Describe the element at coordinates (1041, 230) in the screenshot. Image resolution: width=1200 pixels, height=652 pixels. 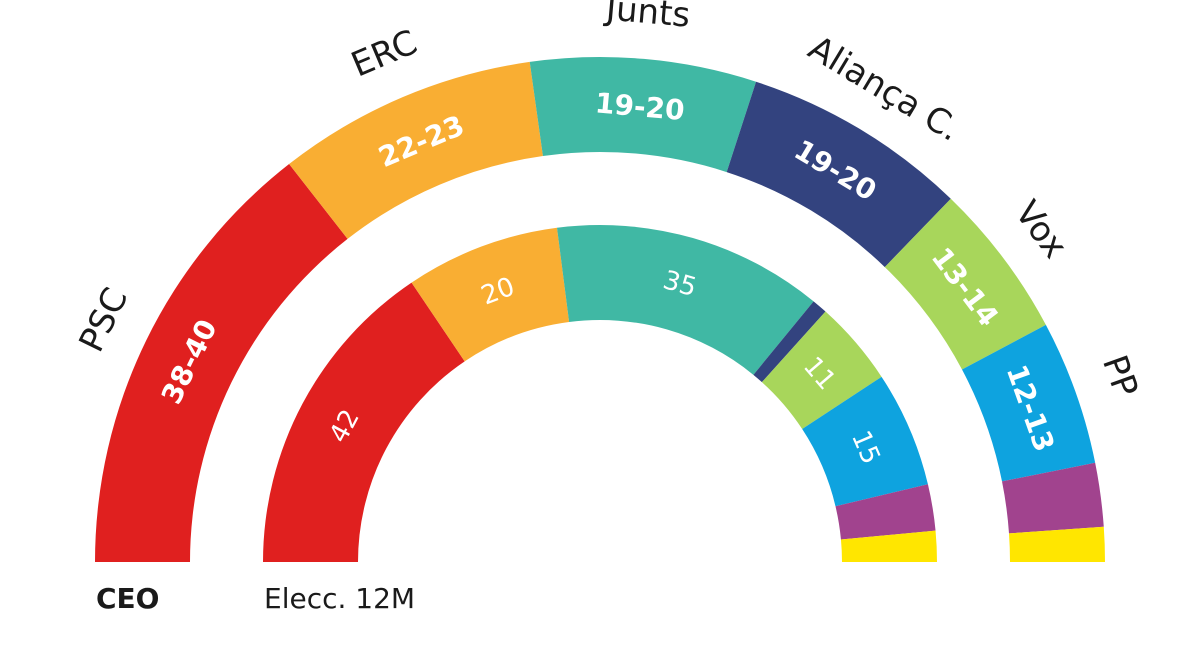
I see `party-label-vox: Vox` at that location.